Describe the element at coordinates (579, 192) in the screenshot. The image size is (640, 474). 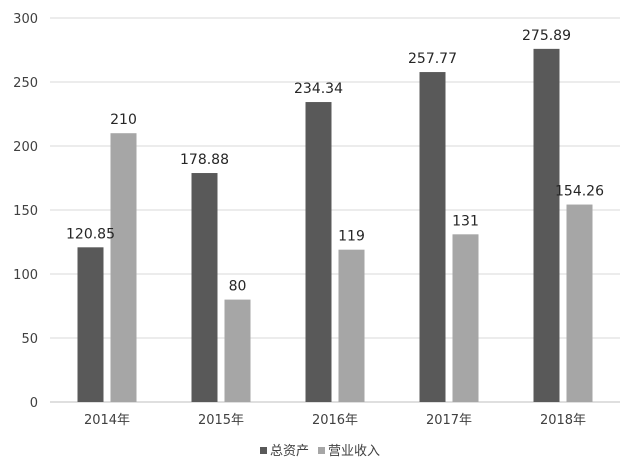
I see `data-label: 154.26` at that location.